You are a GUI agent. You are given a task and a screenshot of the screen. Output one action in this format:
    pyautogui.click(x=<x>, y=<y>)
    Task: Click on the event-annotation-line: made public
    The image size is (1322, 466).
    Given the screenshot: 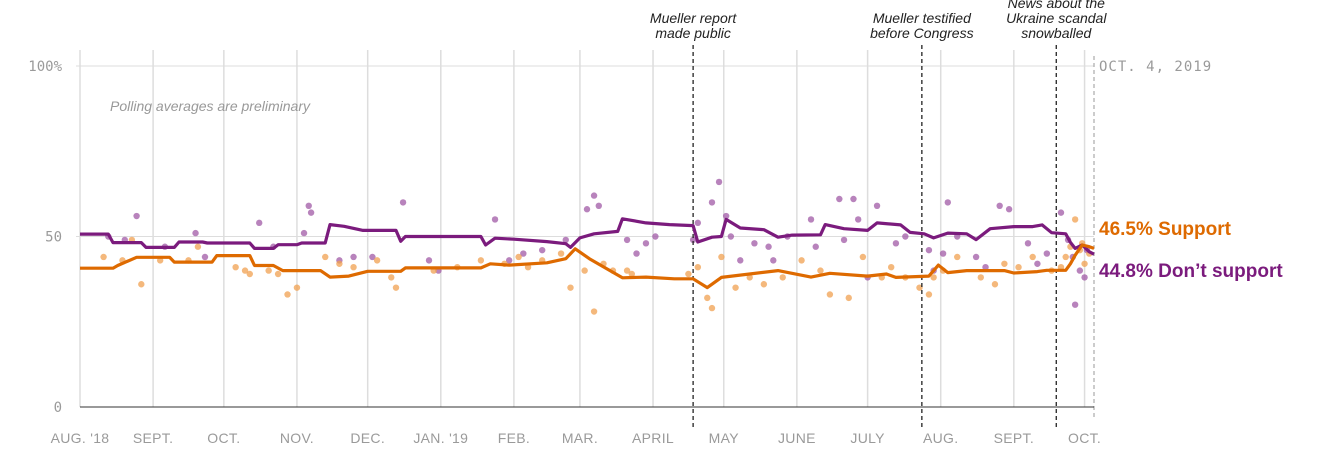 What is the action you would take?
    pyautogui.click(x=693, y=33)
    